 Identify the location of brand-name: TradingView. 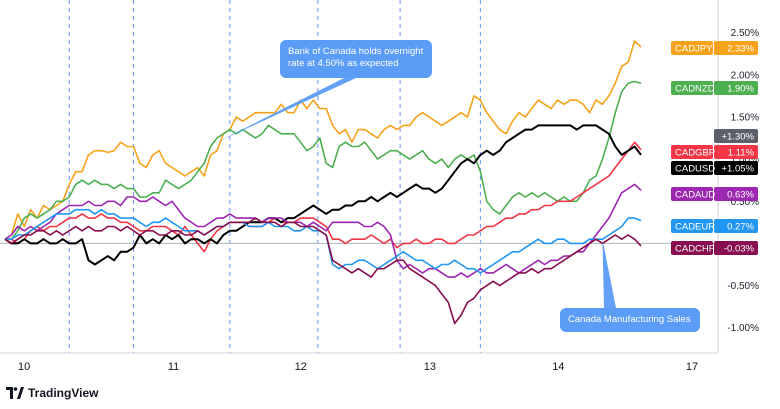
(63, 393).